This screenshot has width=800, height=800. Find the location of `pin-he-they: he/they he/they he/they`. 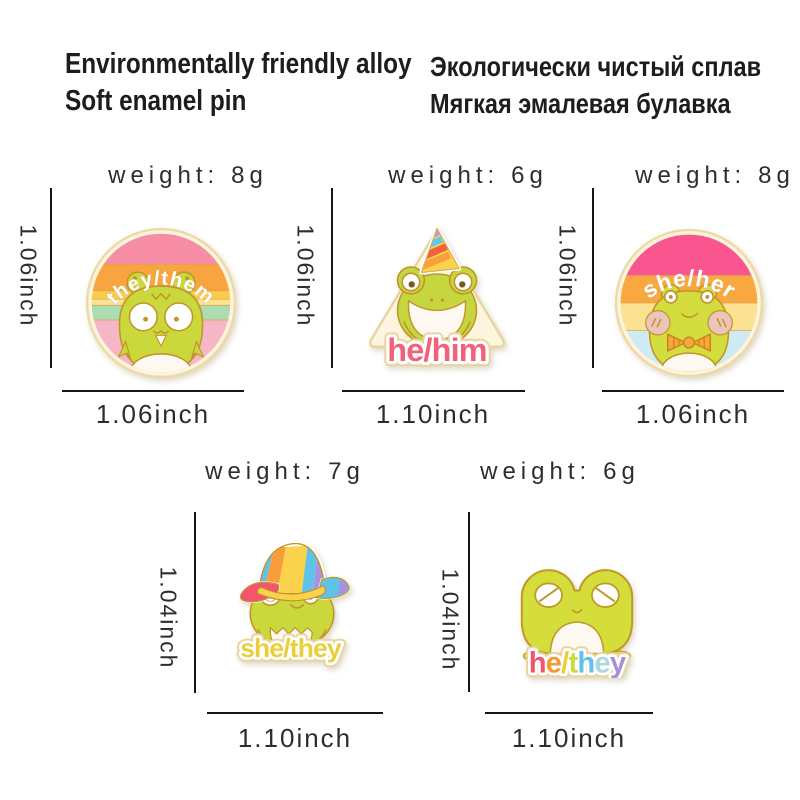

pin-he-they: he/they he/they he/they is located at coordinates (577, 609).